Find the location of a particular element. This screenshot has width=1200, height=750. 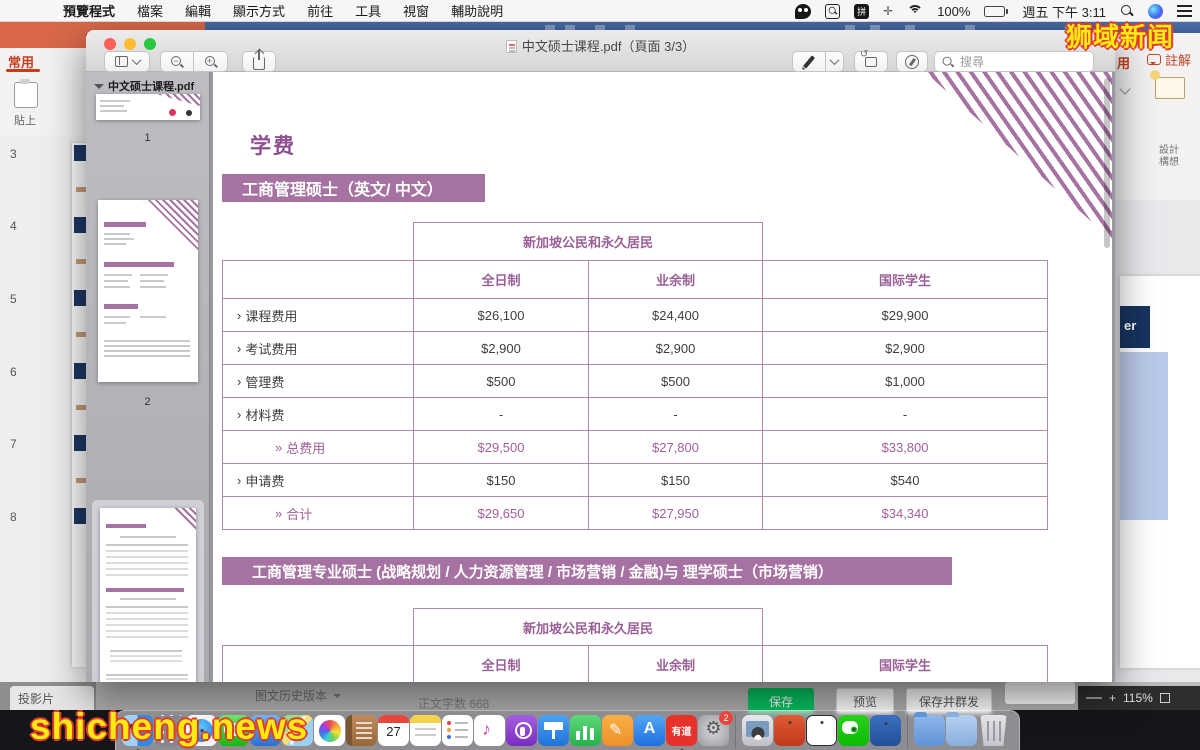

table-row-total-fees: » 总费用 $29,500 $27,800 $33,800 is located at coordinates (635, 447).